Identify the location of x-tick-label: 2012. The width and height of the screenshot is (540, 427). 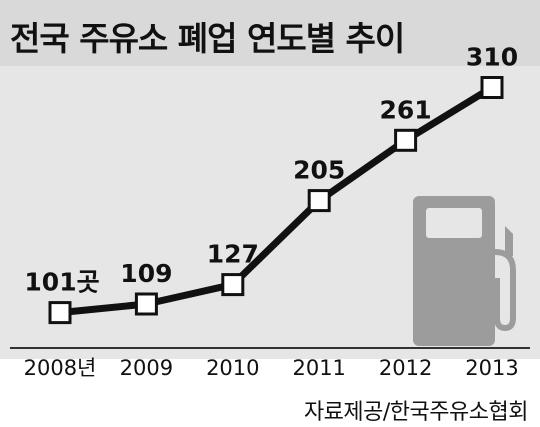
(405, 368).